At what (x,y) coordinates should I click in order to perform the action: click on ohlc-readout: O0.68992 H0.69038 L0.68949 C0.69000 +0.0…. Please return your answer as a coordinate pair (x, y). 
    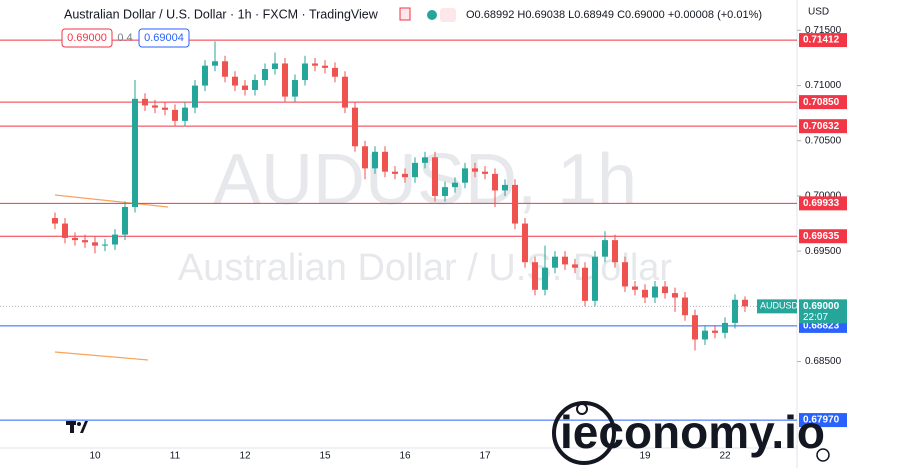
    Looking at the image, I should click on (614, 15).